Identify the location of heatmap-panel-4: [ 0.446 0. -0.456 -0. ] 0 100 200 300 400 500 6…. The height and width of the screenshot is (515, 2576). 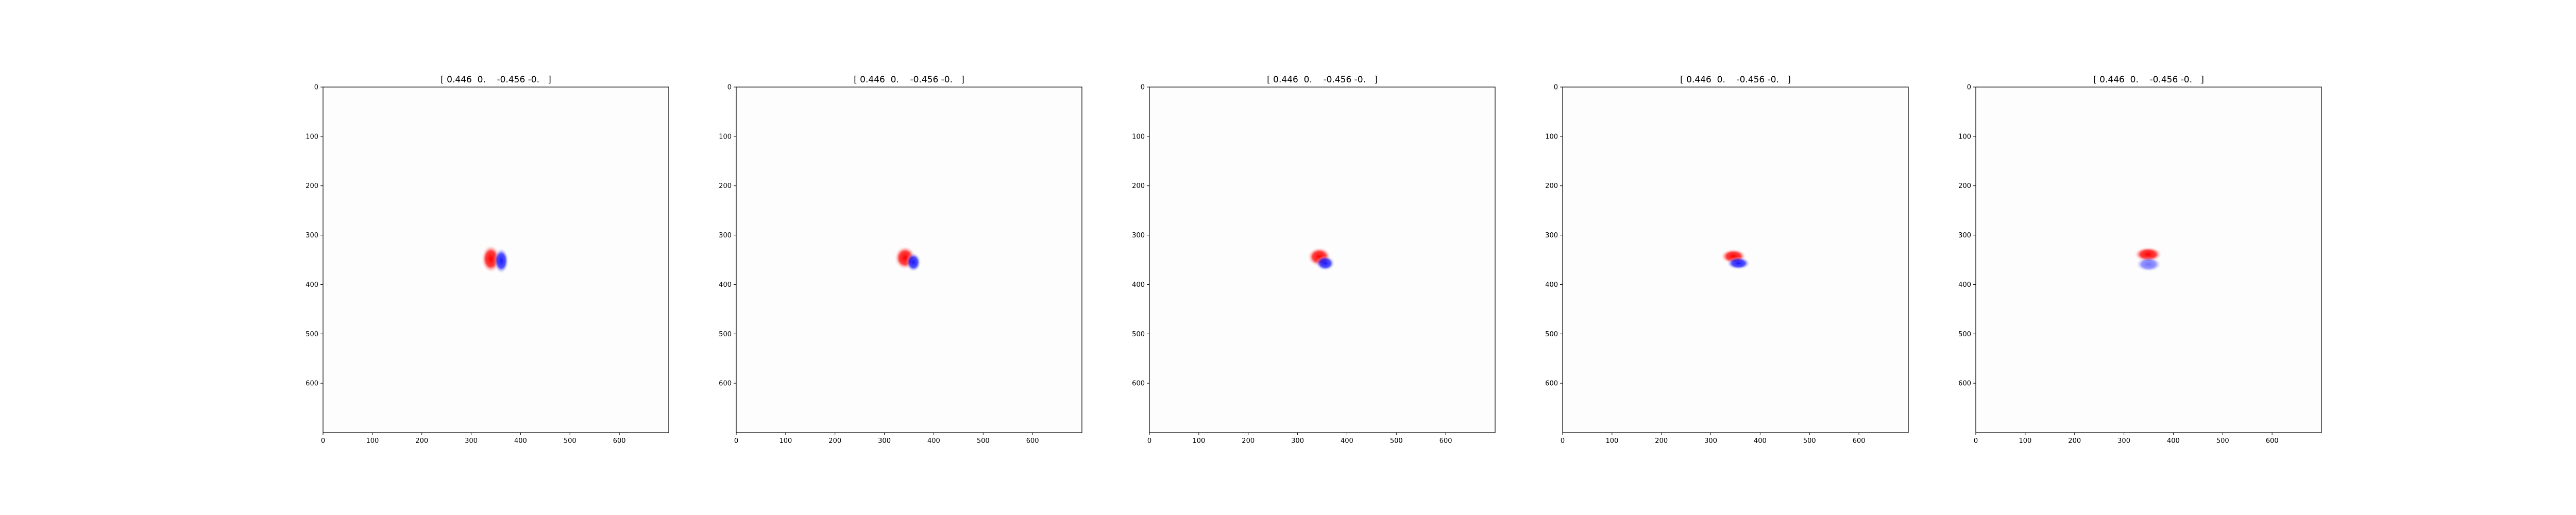
(1727, 260).